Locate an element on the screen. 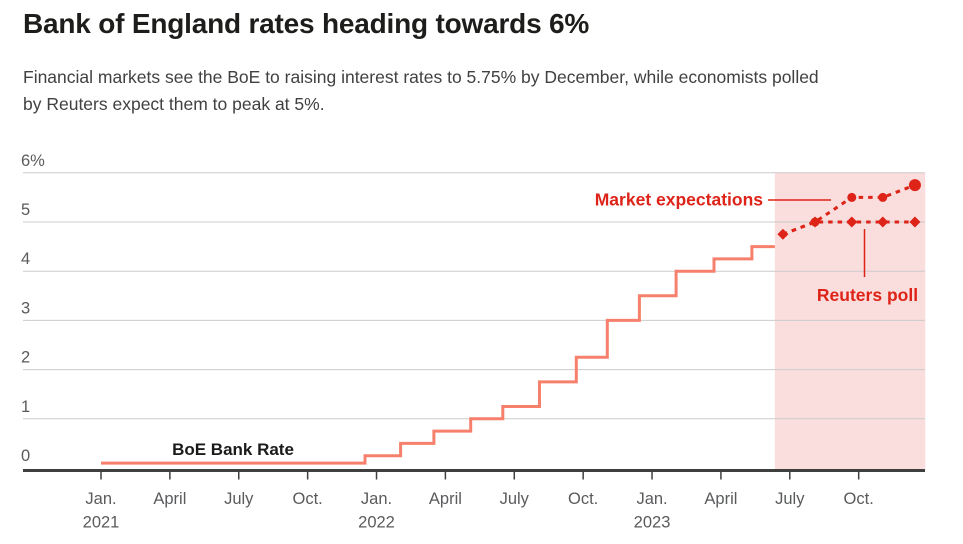 Image resolution: width=963 pixels, height=544 pixels. x-tick-year: 2021 is located at coordinates (101, 523).